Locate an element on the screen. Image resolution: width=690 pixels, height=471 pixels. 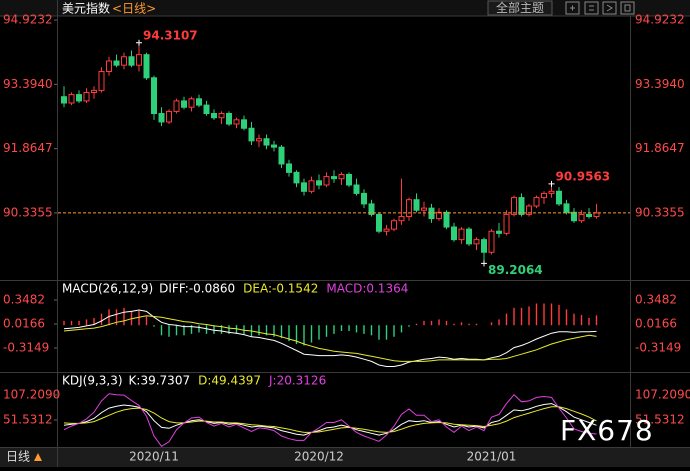
icon-glyph is located at coordinates (600, 8).